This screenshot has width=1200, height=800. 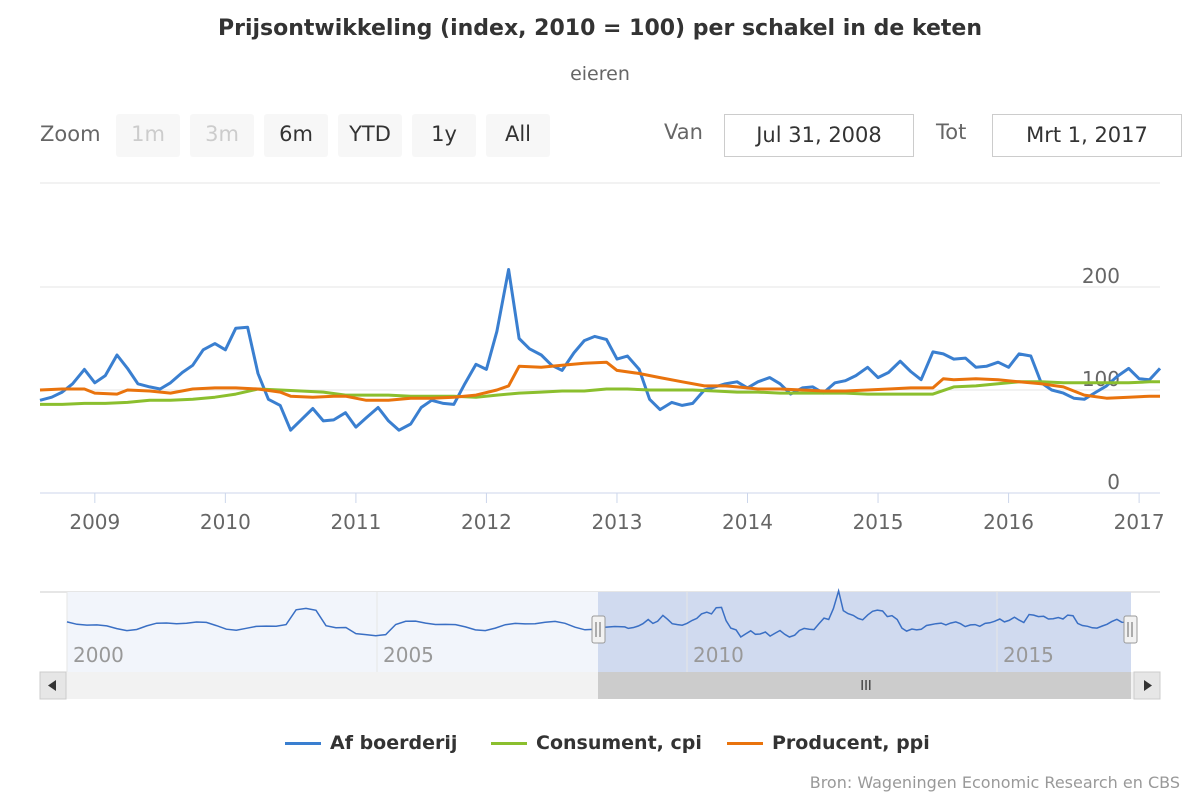 What do you see at coordinates (225, 522) in the screenshot?
I see `x-tick-label: 2010` at bounding box center [225, 522].